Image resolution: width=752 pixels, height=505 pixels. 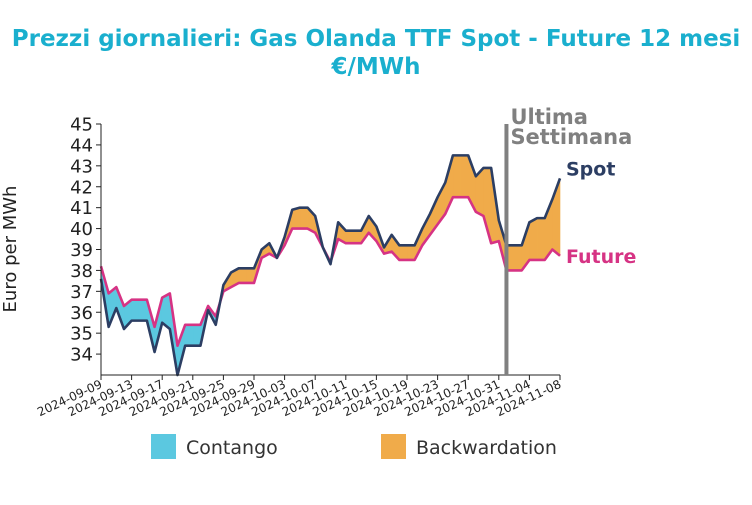 What do you see at coordinates (393, 446) in the screenshot?
I see `legend-swatch-backwardation` at bounding box center [393, 446].